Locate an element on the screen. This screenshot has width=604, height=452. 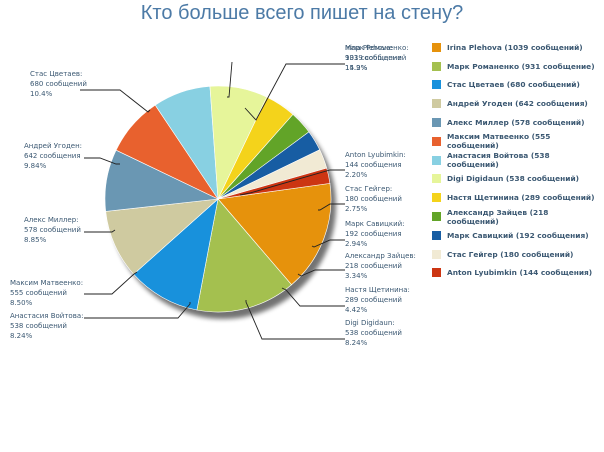
slice-label-percent: 3.34% is located at coordinates (356, 276).